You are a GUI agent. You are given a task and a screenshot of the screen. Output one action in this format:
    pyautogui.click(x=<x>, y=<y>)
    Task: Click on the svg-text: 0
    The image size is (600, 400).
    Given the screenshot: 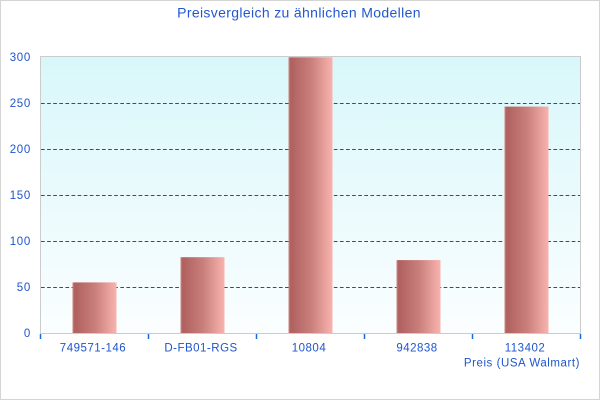 What is the action you would take?
    pyautogui.click(x=27, y=334)
    